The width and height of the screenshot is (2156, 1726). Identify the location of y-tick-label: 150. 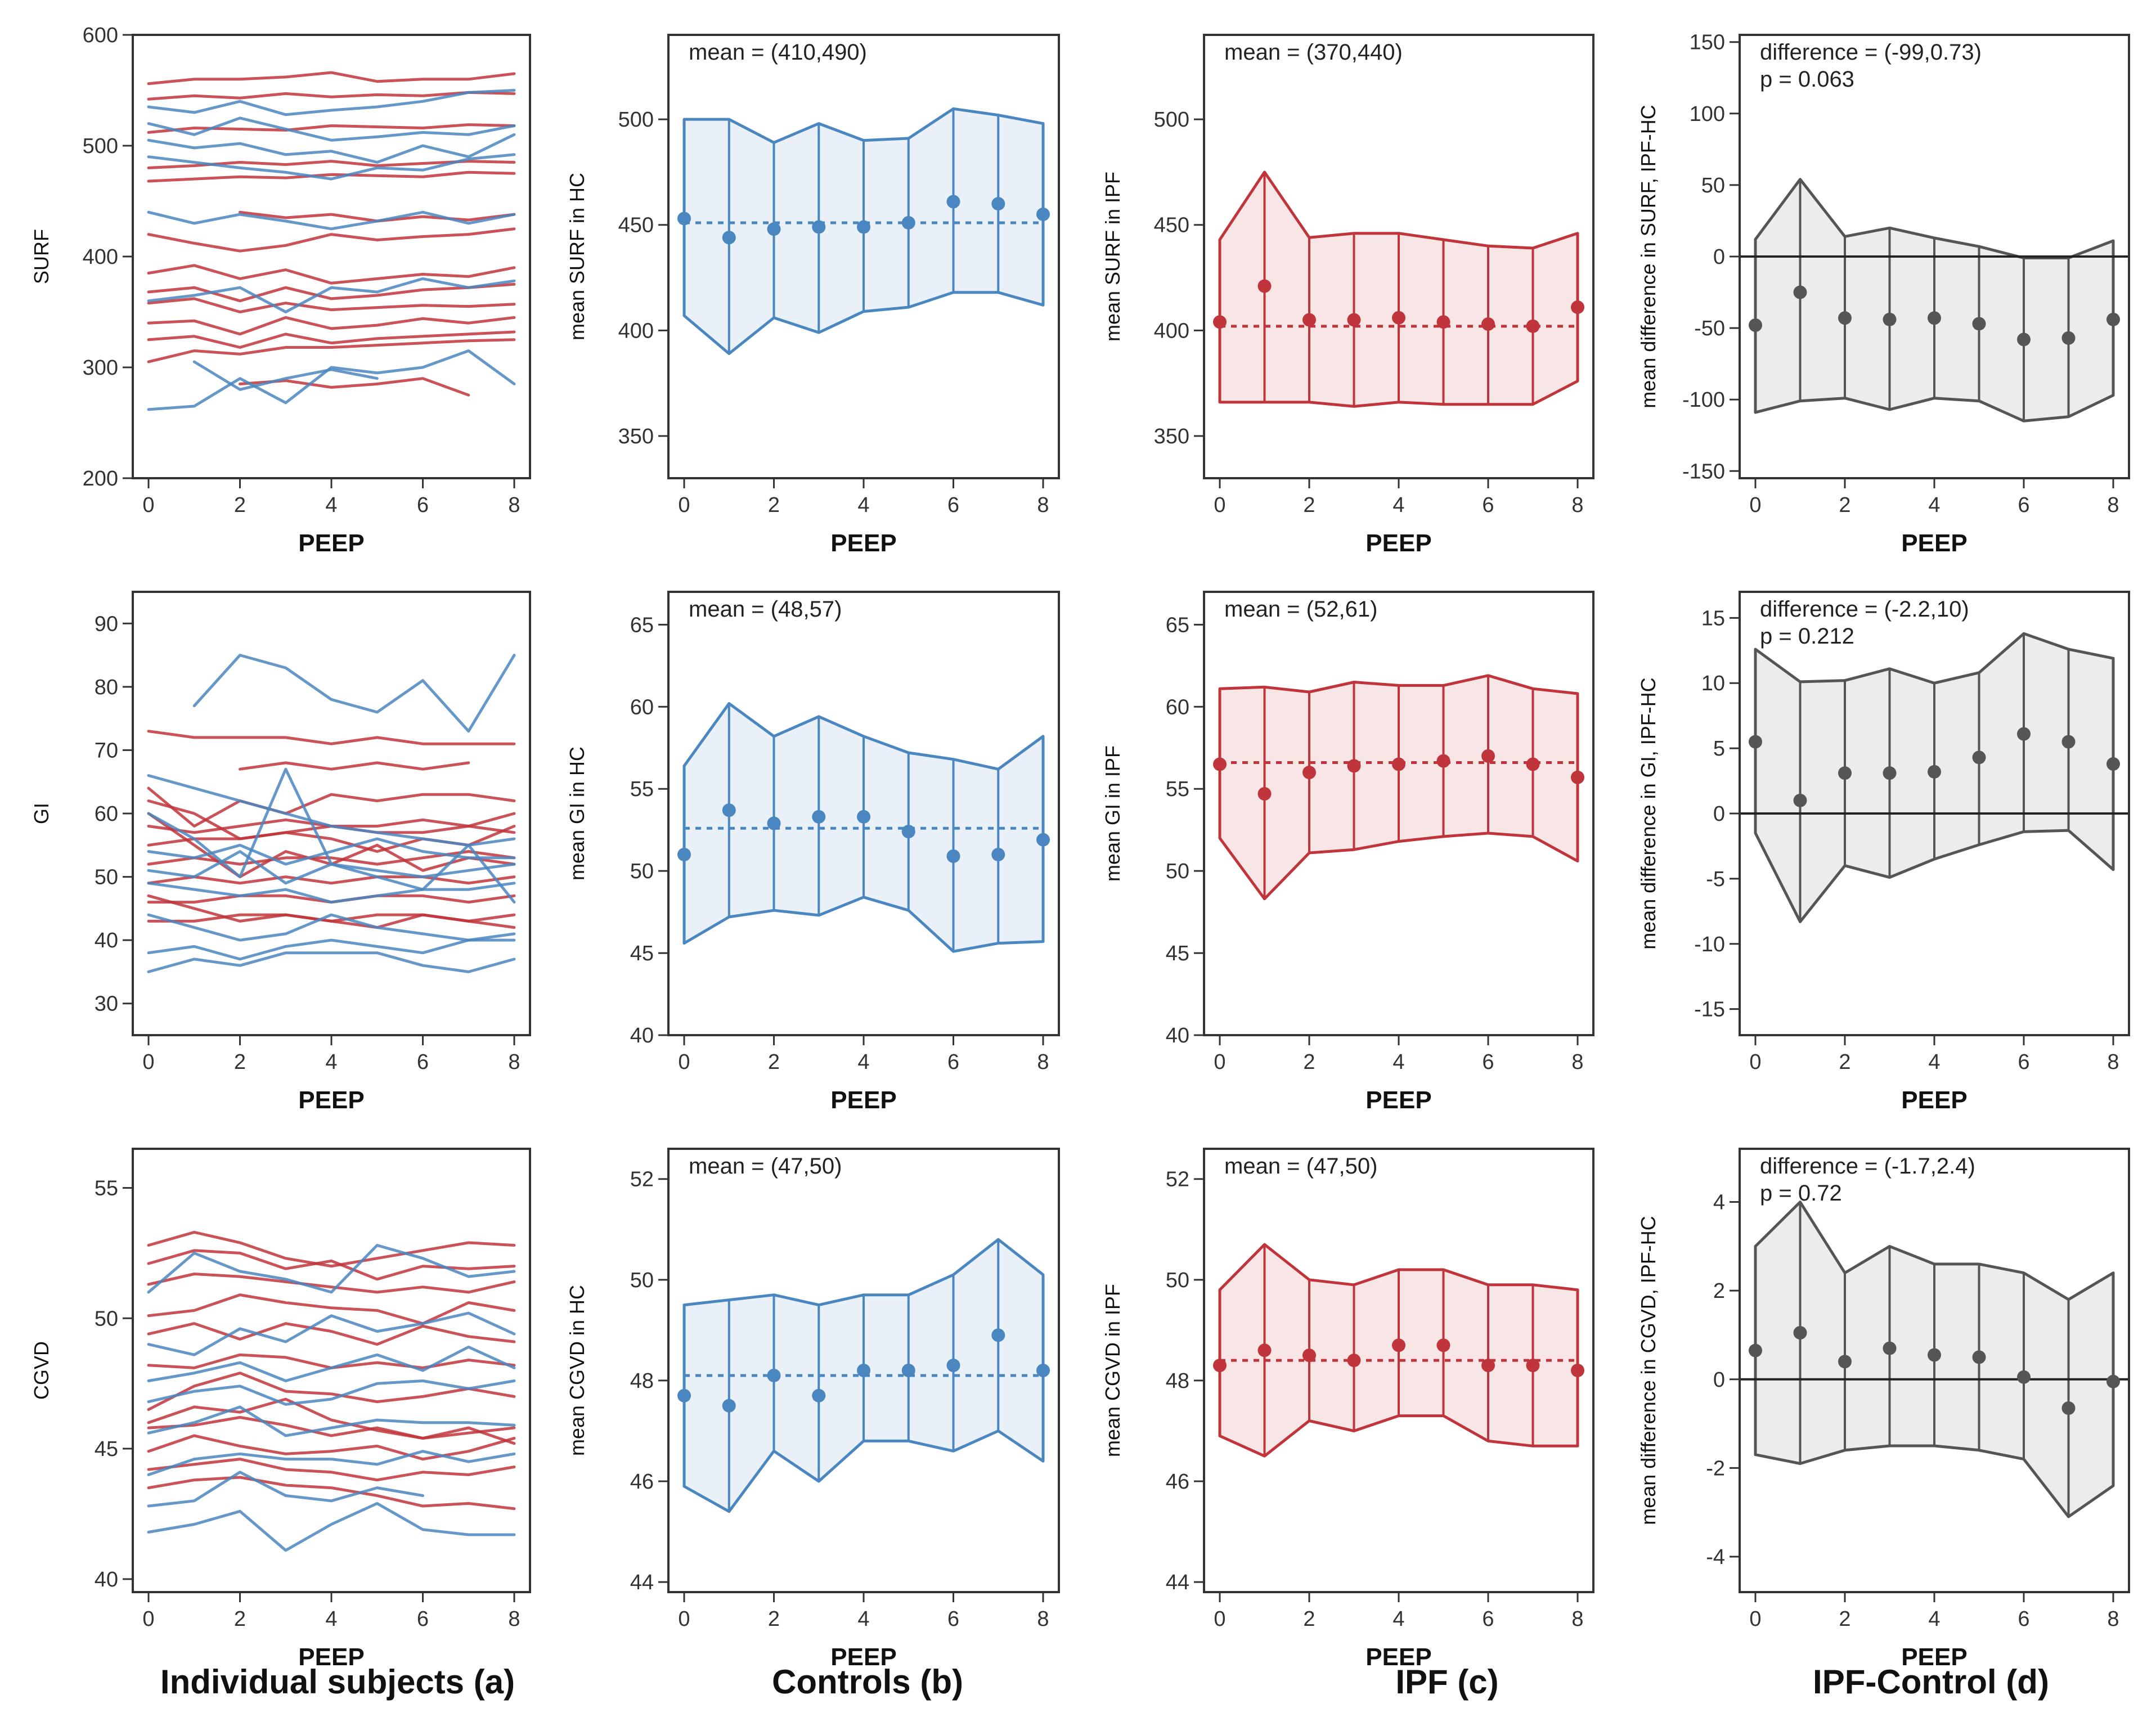
(1707, 43).